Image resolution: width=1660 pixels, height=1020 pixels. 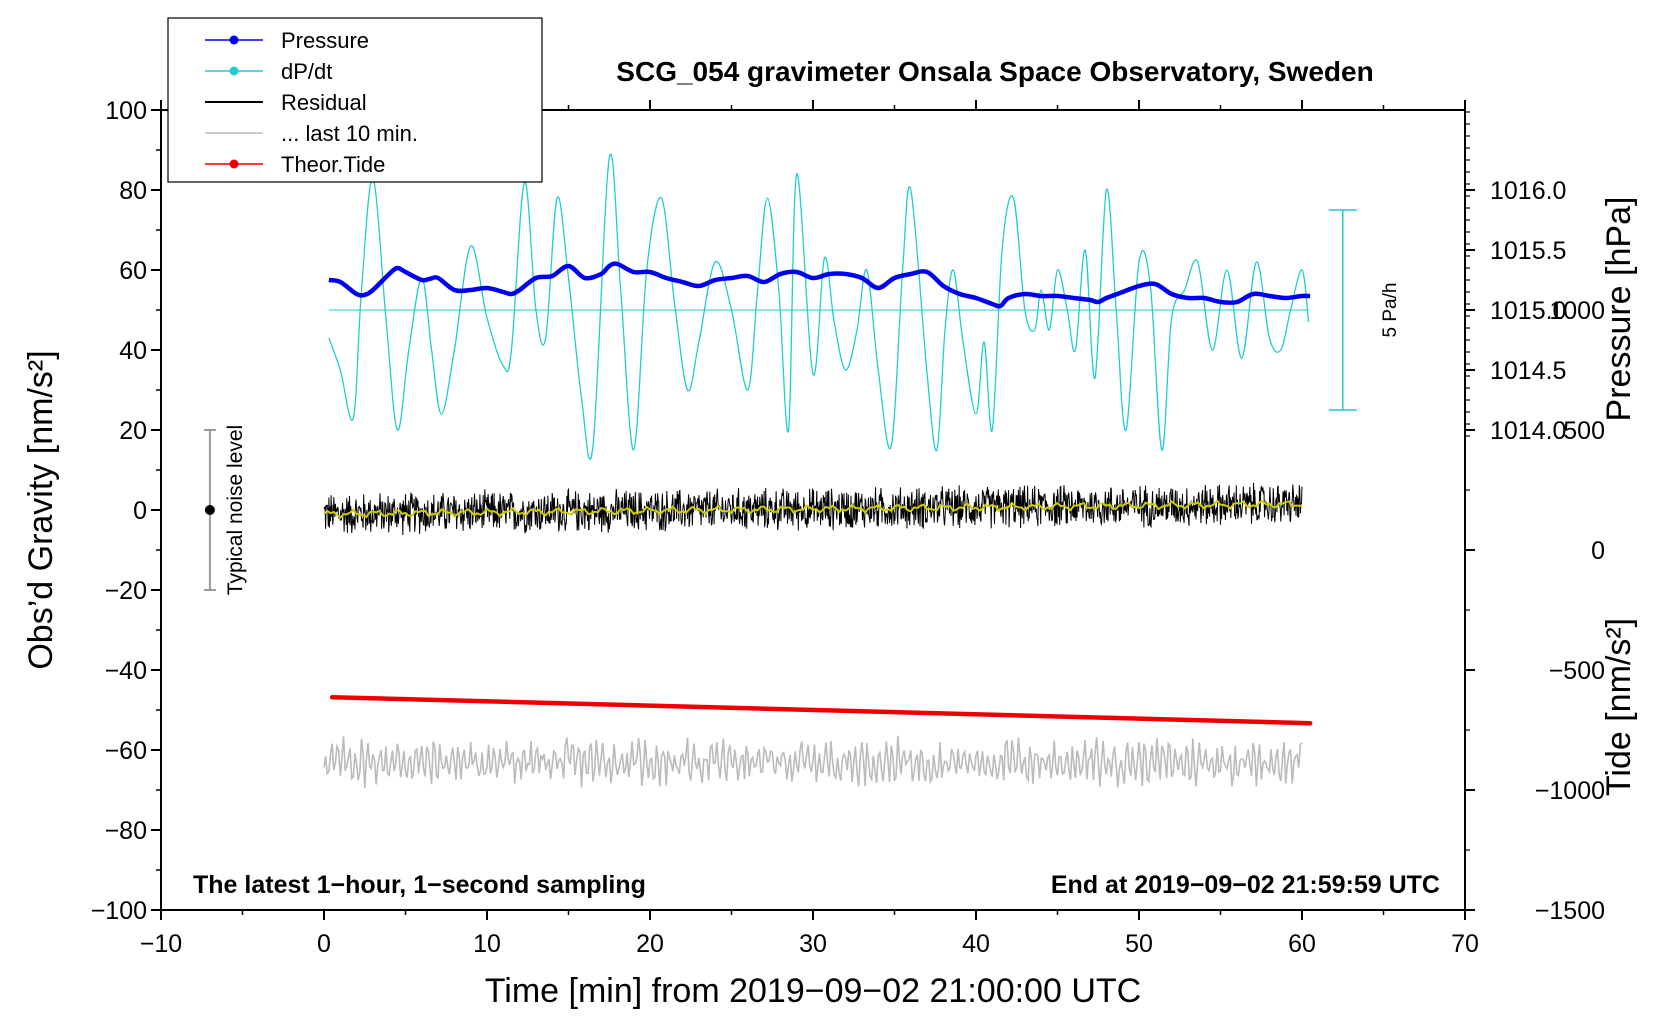 What do you see at coordinates (1139, 944) in the screenshot?
I see `x-tick-label: 50` at bounding box center [1139, 944].